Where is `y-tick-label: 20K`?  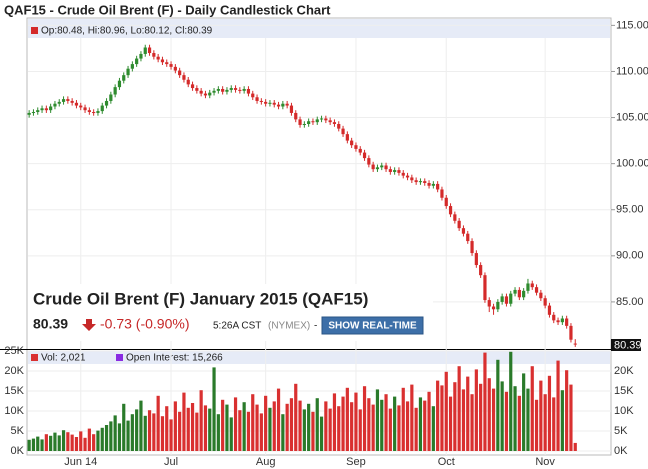
y-tick-label: 20K is located at coordinates (14, 371).